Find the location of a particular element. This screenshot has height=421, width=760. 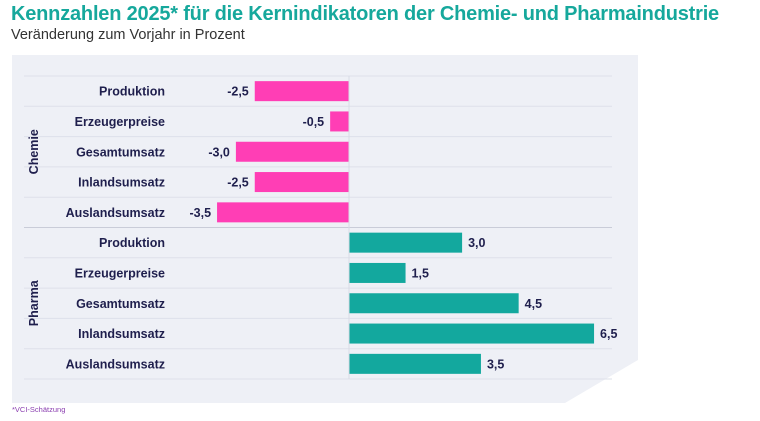

data-label: -3,0 is located at coordinates (219, 152).